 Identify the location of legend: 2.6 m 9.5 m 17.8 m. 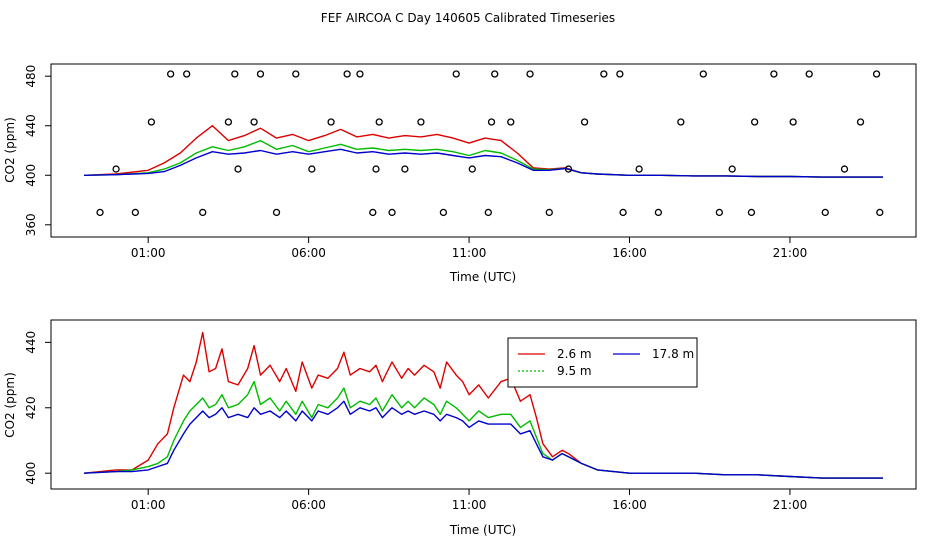
(602, 362).